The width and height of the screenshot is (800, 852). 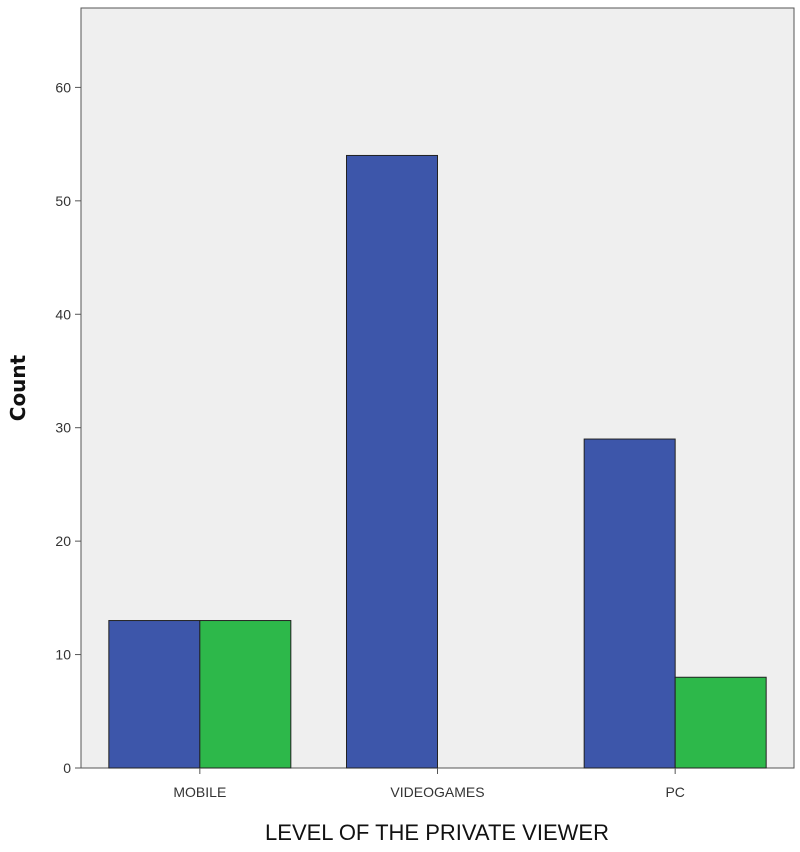 What do you see at coordinates (199, 792) in the screenshot?
I see `x-tick-label-mobile: MOBILE` at bounding box center [199, 792].